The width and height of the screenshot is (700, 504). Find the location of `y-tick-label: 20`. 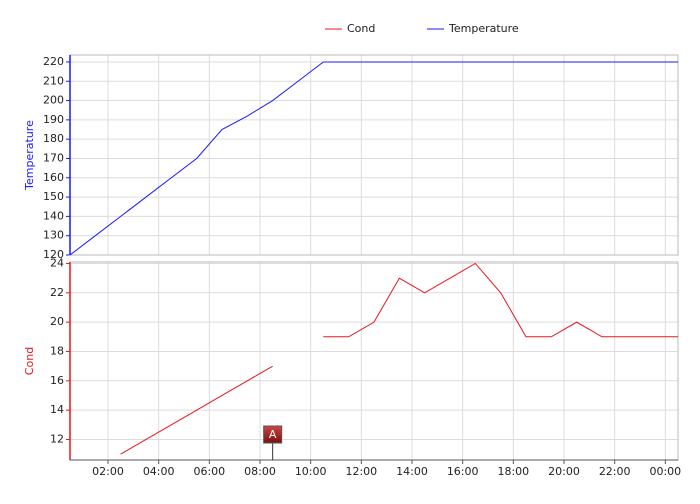

y-tick-label: 20 is located at coordinates (57, 321).